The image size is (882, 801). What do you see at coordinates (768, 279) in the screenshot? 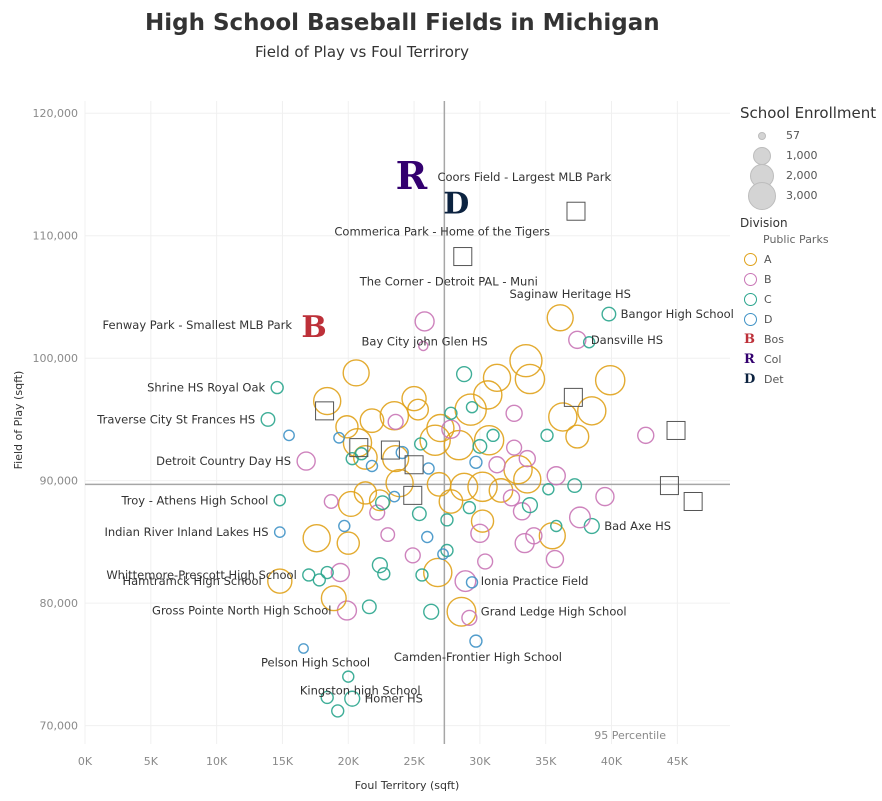
I see `legend-division-label: B` at bounding box center [768, 279].